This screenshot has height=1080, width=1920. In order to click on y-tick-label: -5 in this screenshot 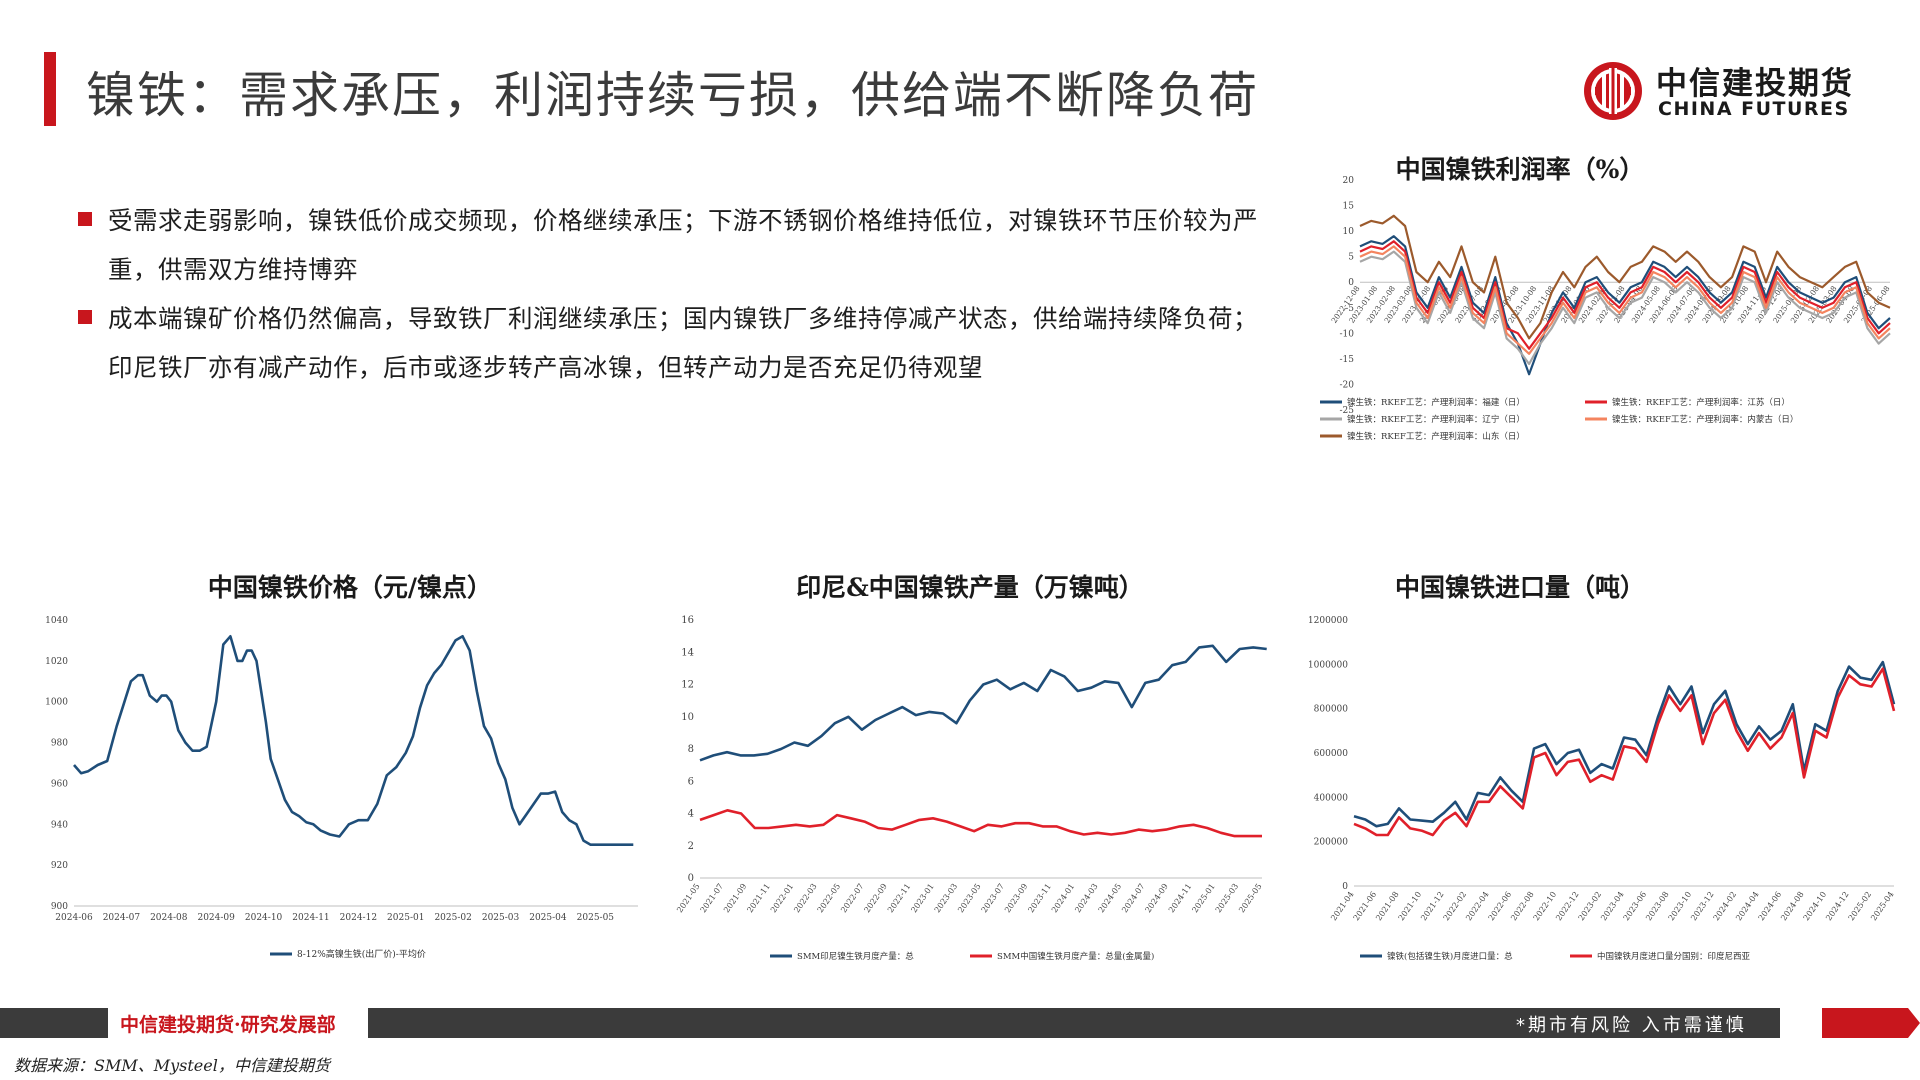, I will do `click(1349, 309)`.